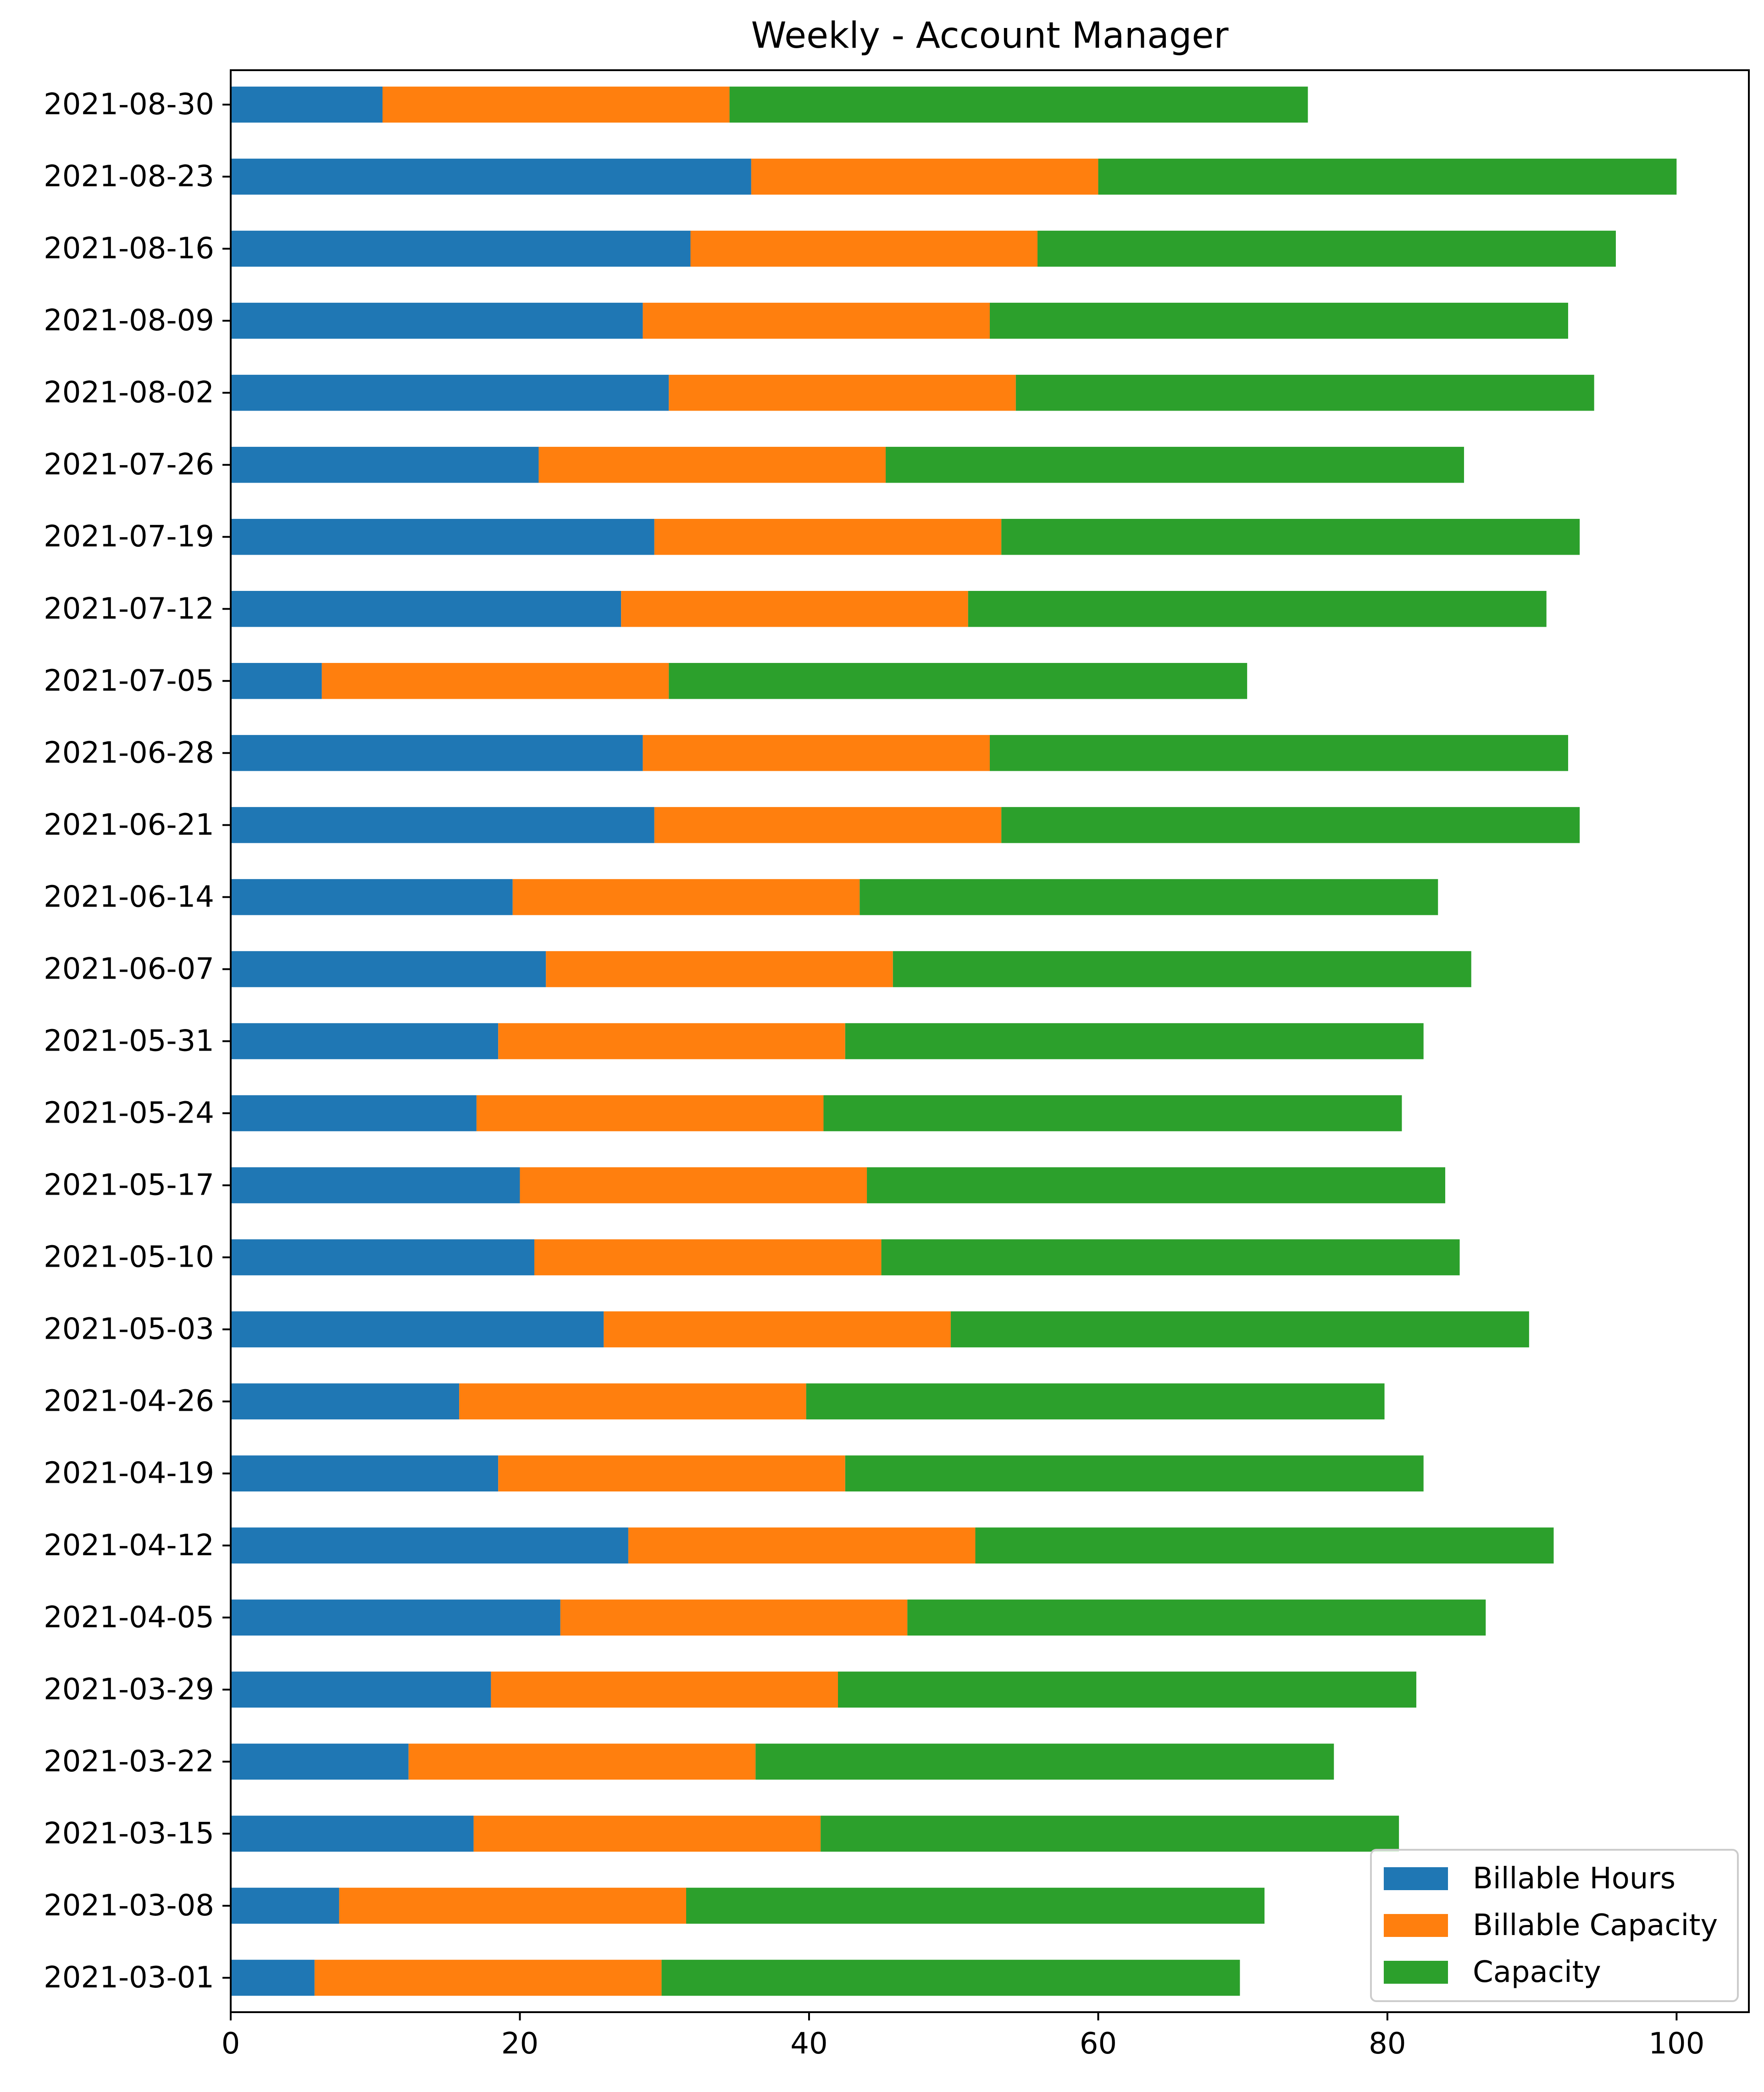 This screenshot has height=2092, width=1764. I want to click on legend-swatch-billable-capacity, so click(1416, 1926).